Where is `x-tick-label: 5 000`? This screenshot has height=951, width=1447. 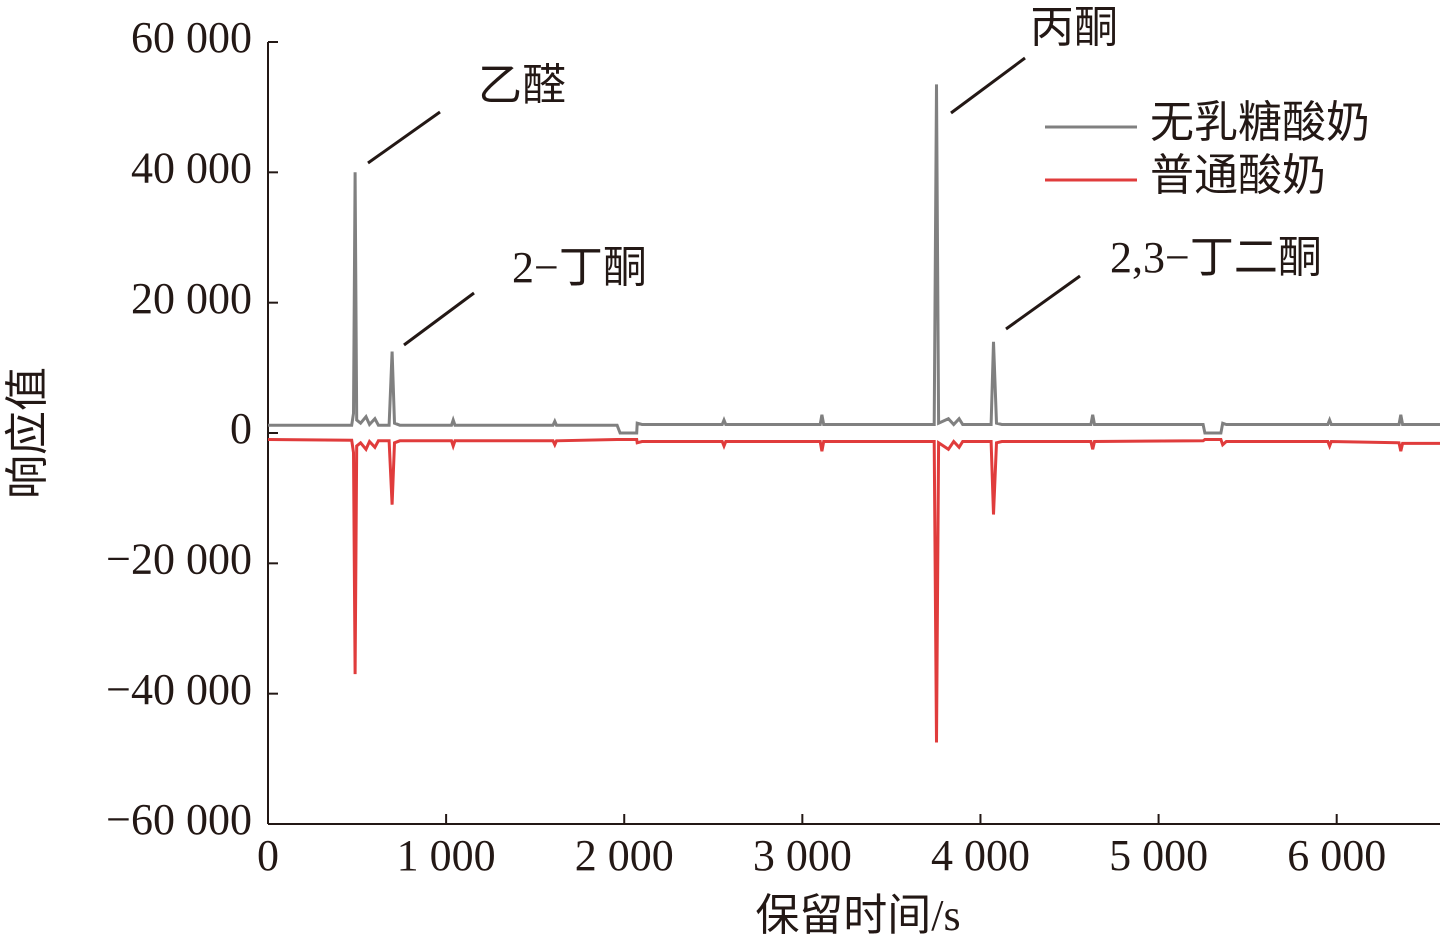
x-tick-label: 5 000 is located at coordinates (1158, 855).